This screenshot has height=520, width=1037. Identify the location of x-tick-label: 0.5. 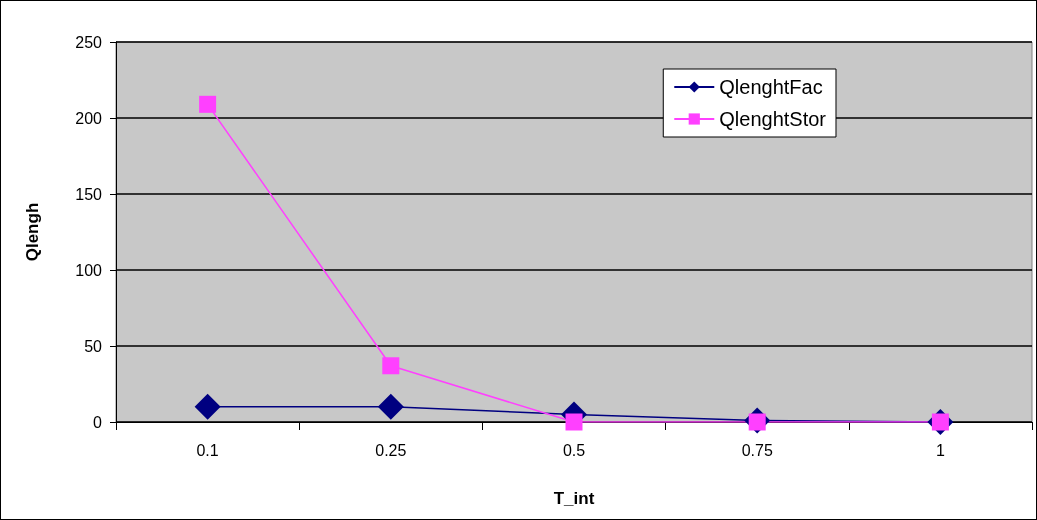
(574, 450).